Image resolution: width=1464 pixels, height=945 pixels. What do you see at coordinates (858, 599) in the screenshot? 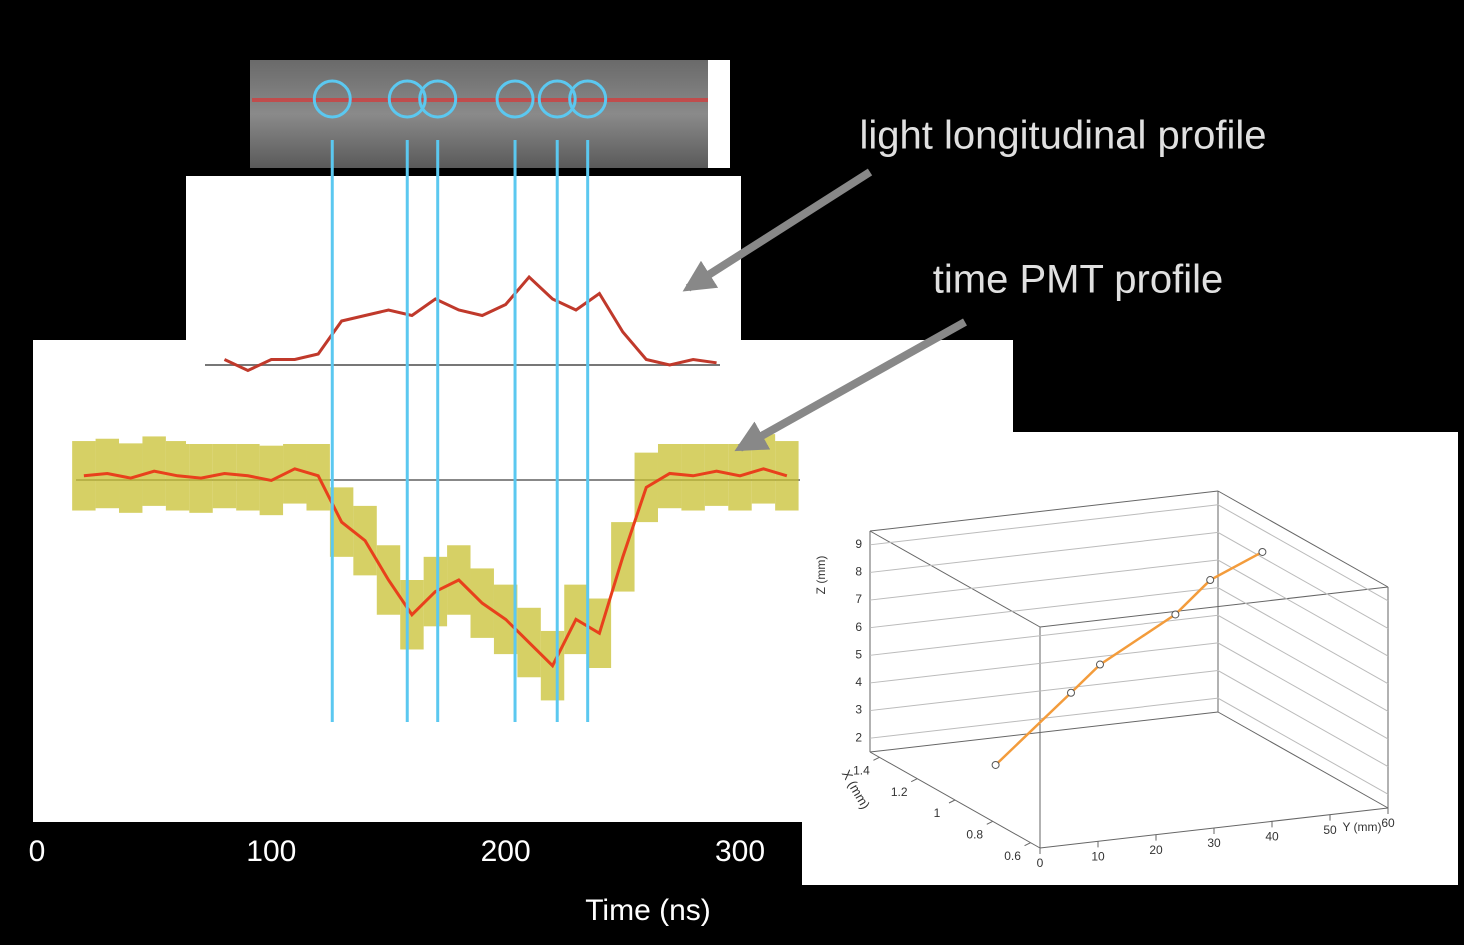
I see `z-tick-label: 7` at bounding box center [858, 599].